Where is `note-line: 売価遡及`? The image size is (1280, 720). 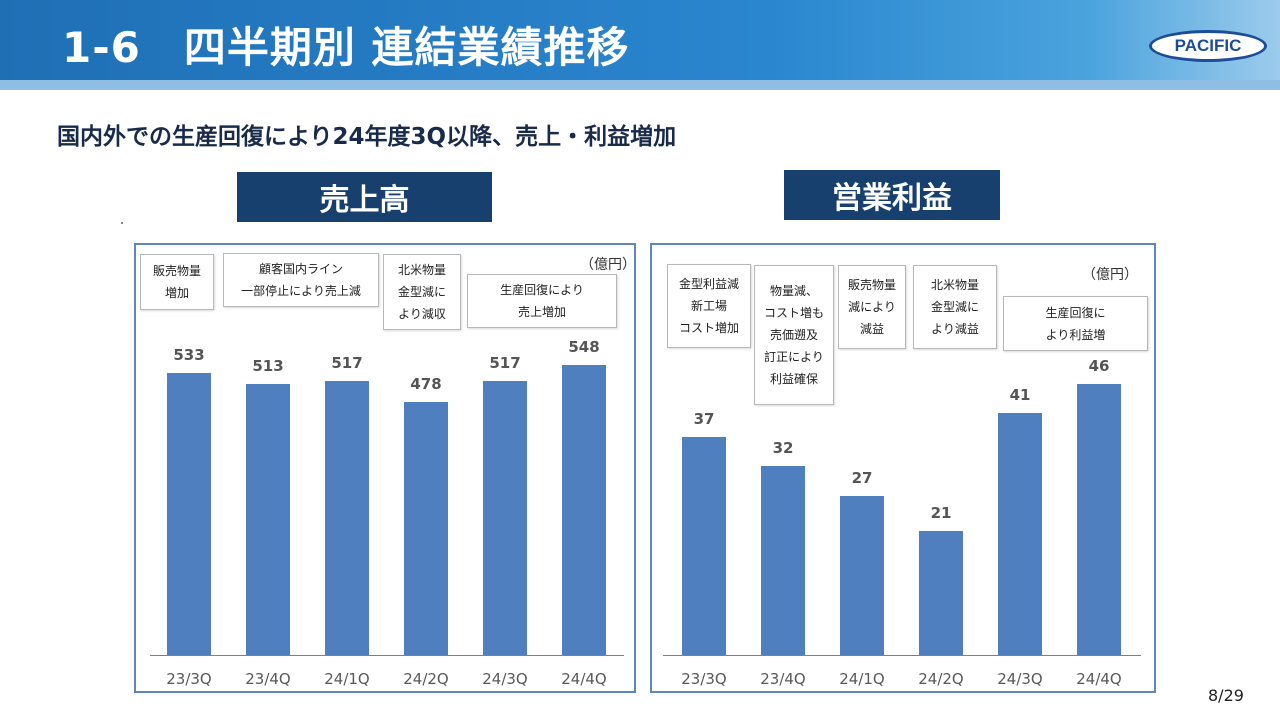
note-line: 売価遡及 is located at coordinates (793, 335).